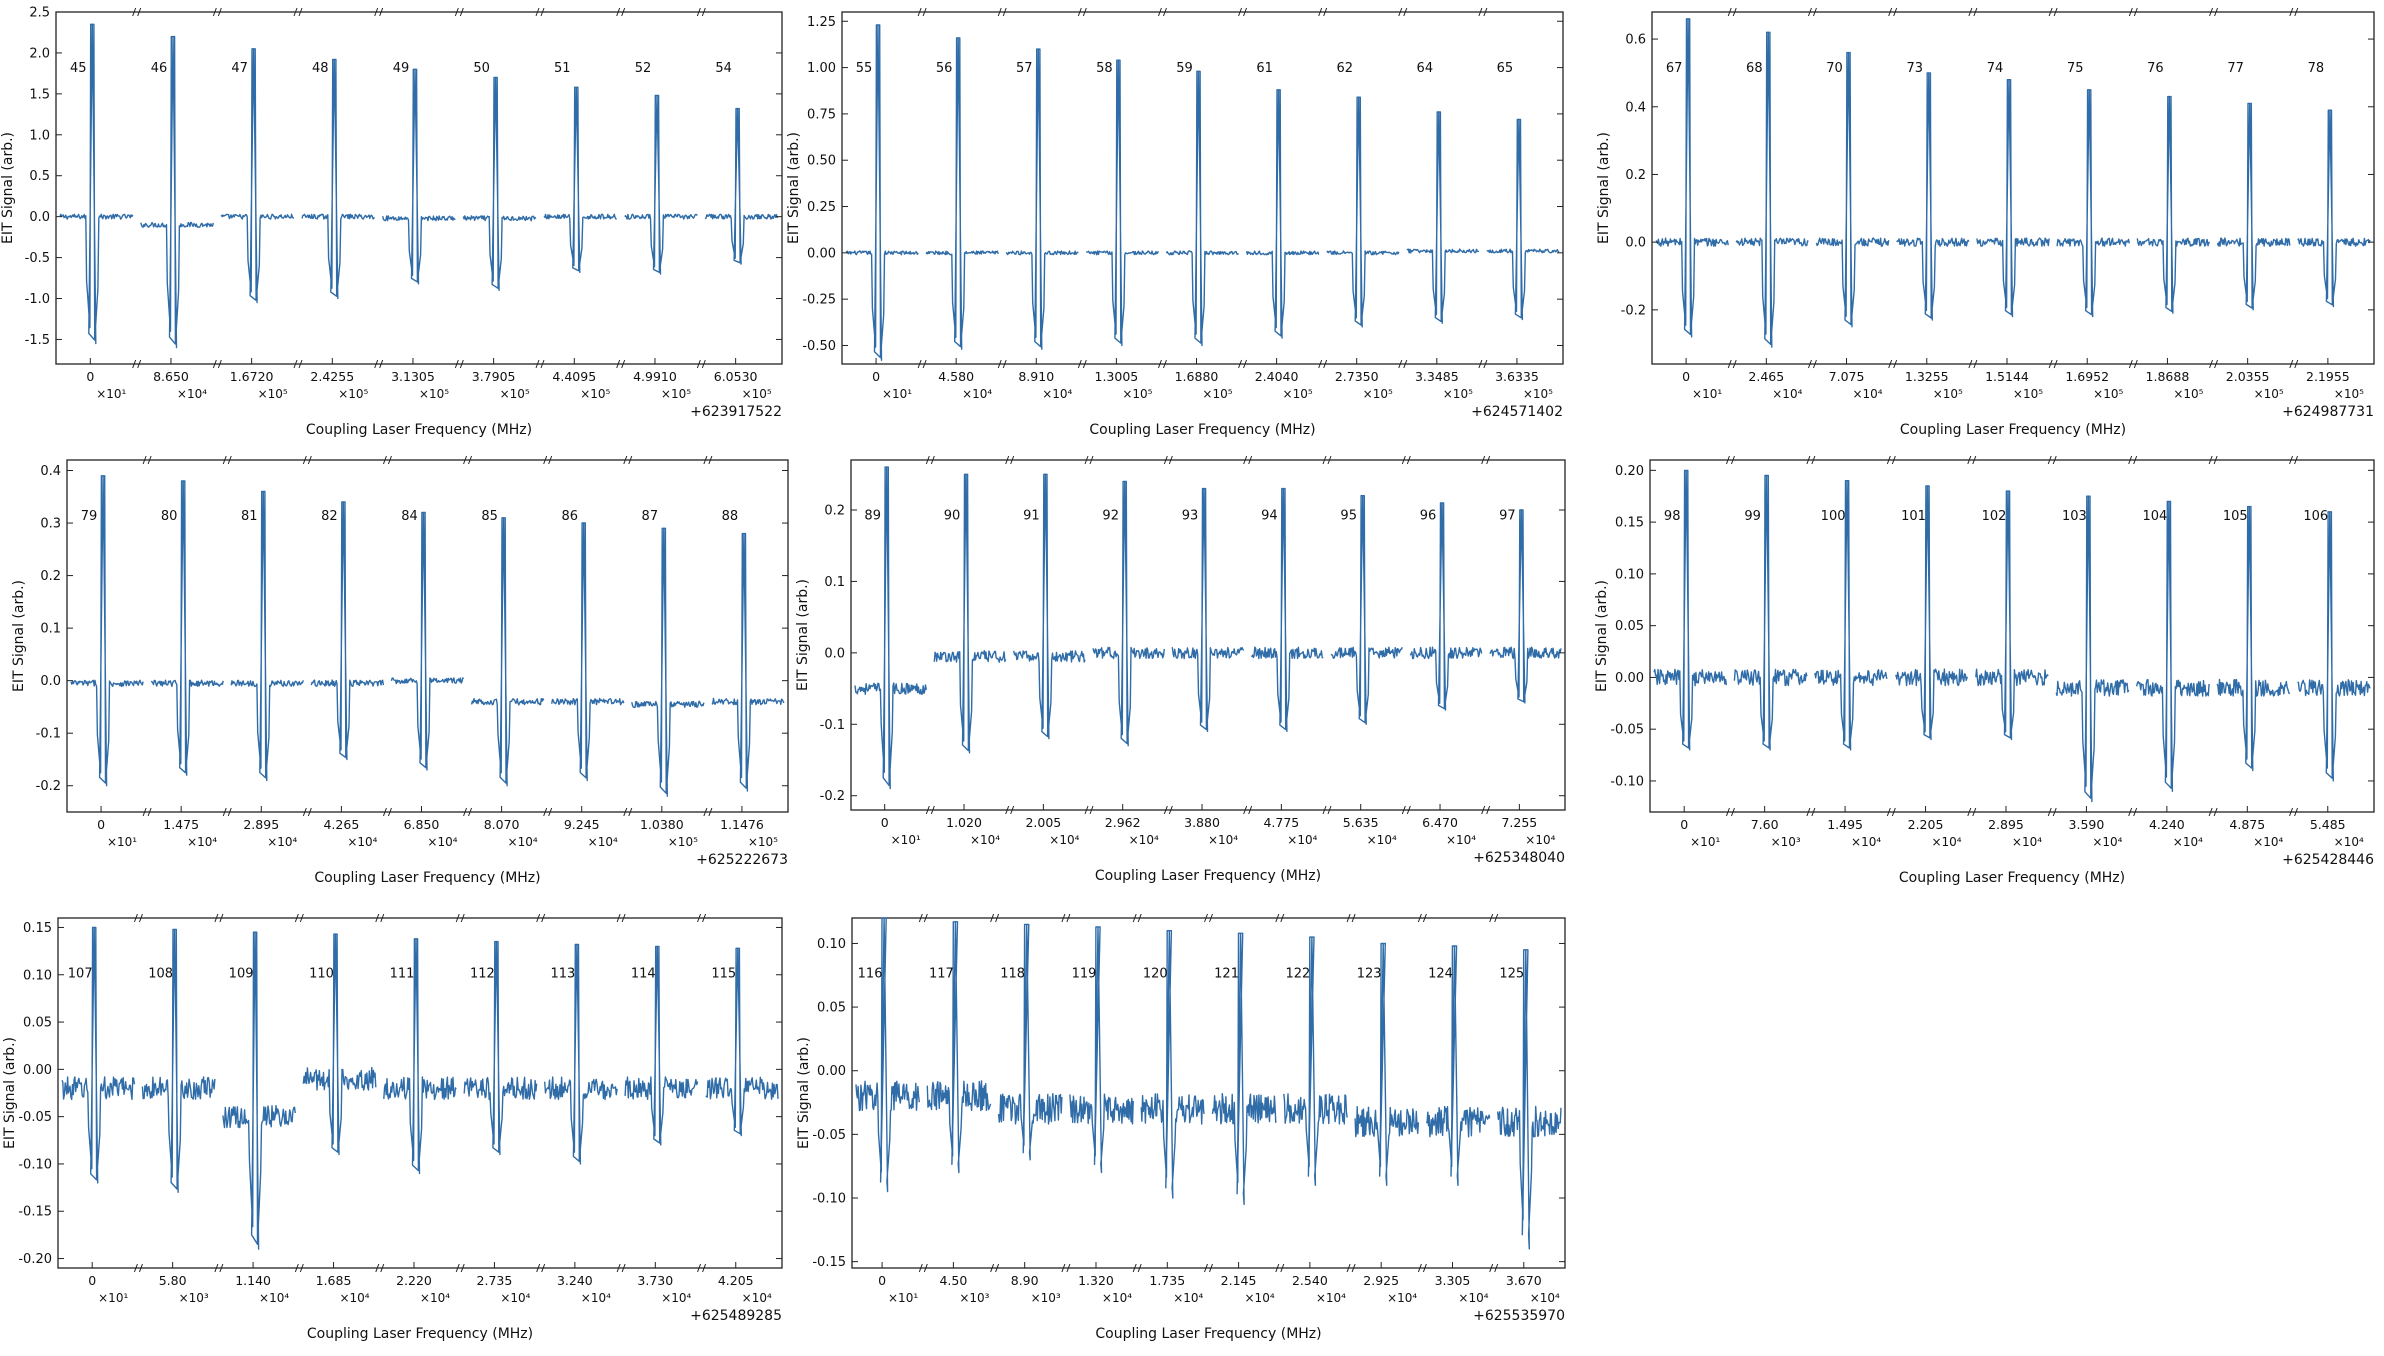  I want to click on y-tick-label: -1.0, so click(37, 299).